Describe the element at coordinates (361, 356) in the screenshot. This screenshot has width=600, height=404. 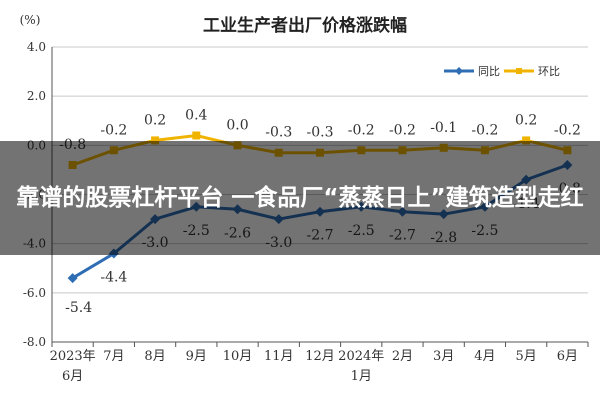
I see `x-tick-label: 2024年` at that location.